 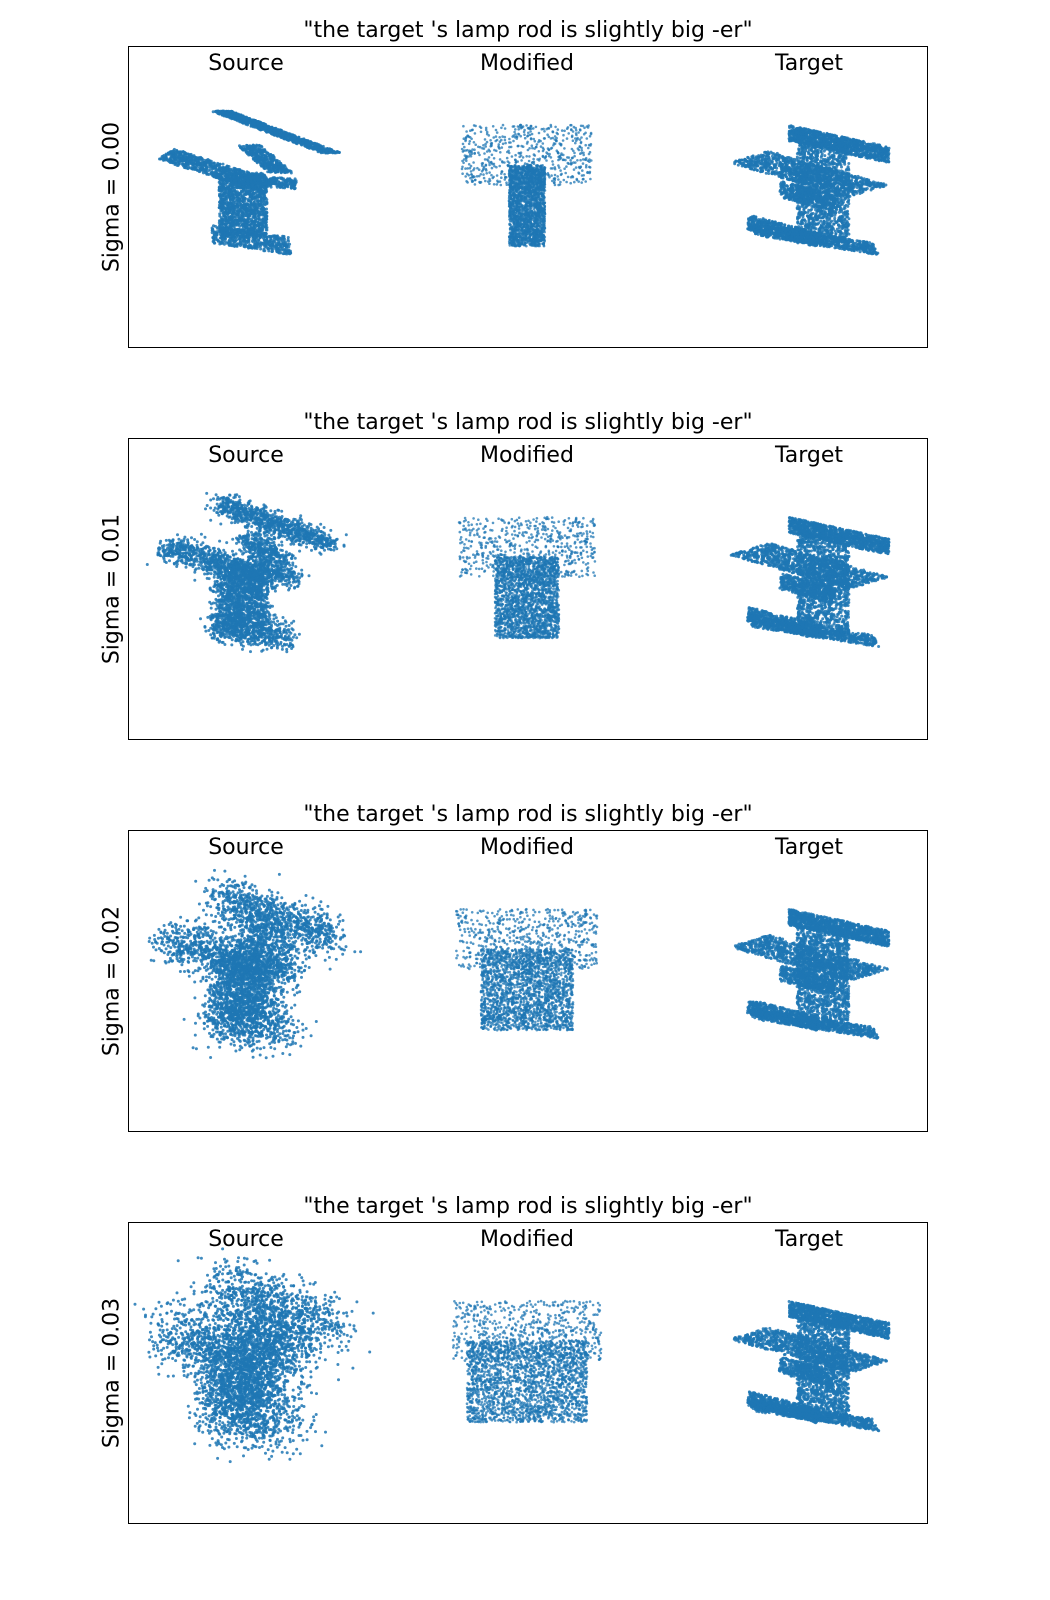 I want to click on y-axis-label-text: Sigma = 0.02, so click(x=112, y=981).